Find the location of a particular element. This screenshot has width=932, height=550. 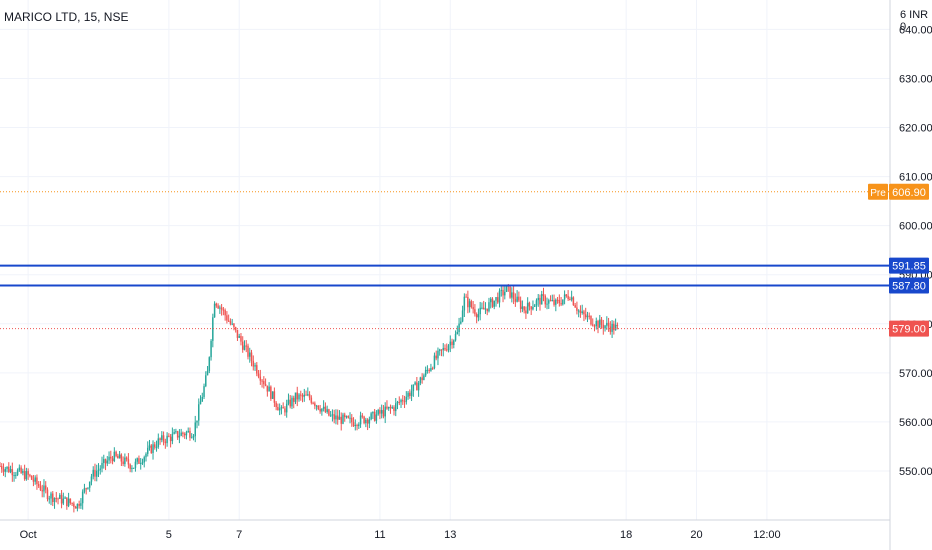

currency-unit: 6 INR 0 is located at coordinates (914, 21).